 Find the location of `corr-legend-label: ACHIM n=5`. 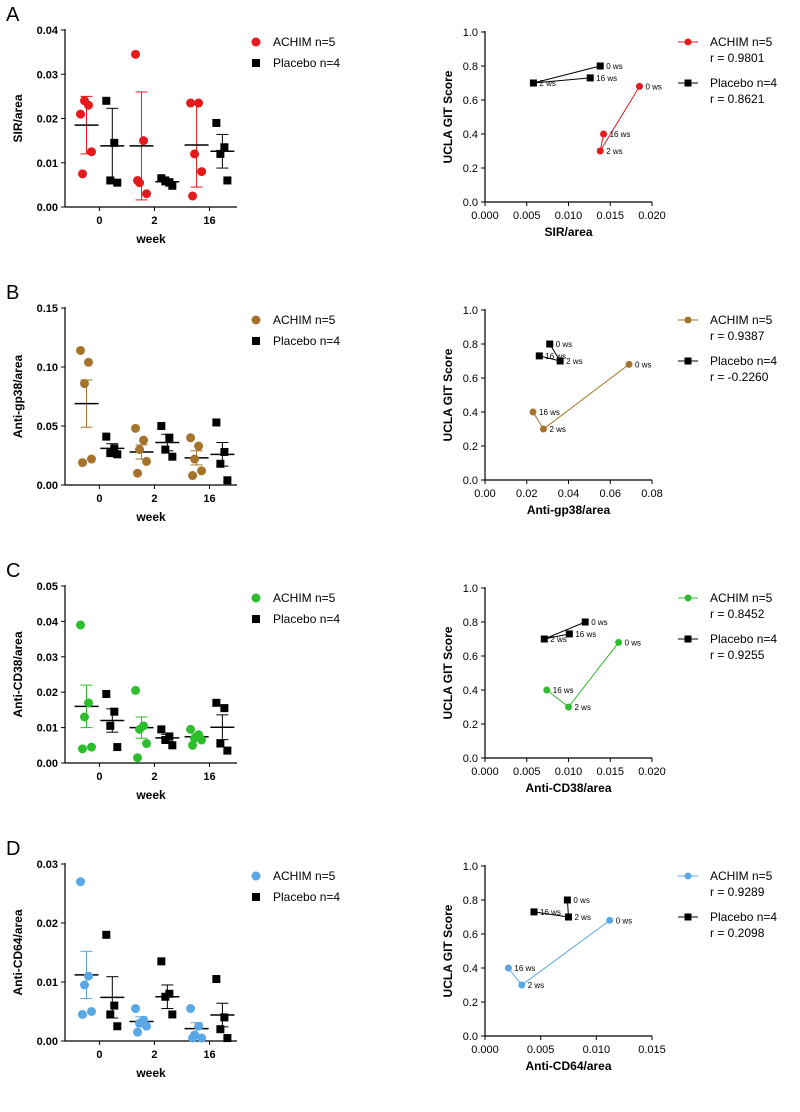

corr-legend-label: ACHIM n=5 is located at coordinates (741, 598).